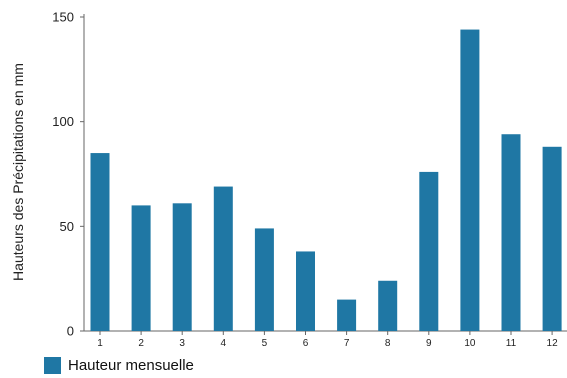 The image size is (567, 378). I want to click on x-tick-label: 10, so click(470, 343).